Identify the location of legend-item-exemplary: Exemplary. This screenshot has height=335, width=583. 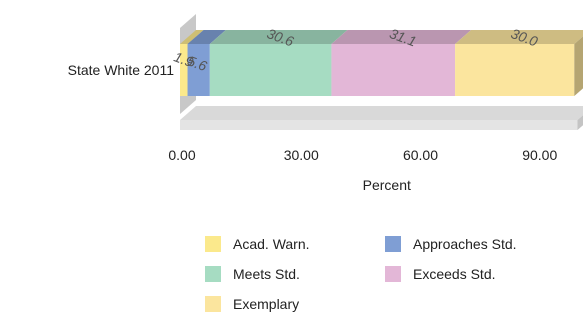
(252, 304).